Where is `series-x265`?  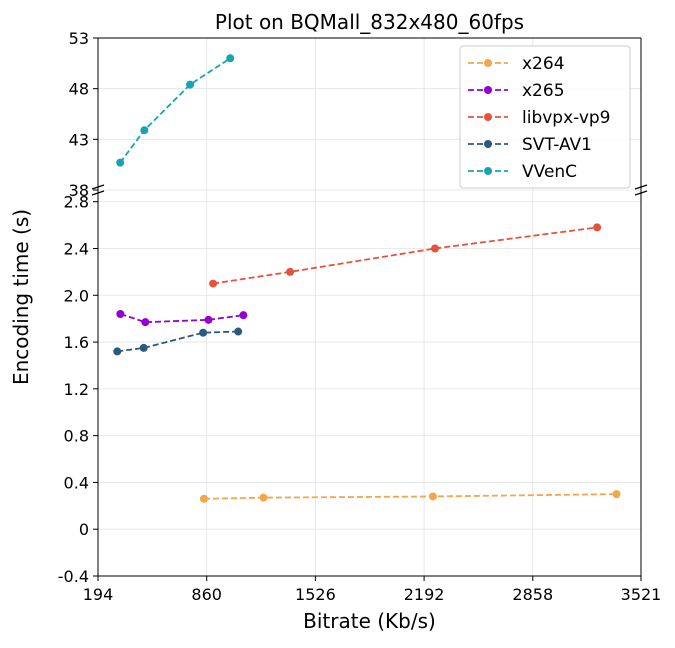 series-x265 is located at coordinates (182, 318).